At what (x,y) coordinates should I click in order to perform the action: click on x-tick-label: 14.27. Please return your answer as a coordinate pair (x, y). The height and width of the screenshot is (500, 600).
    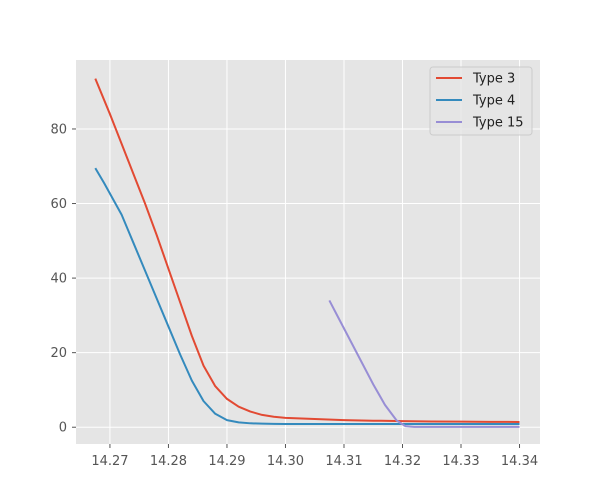
    Looking at the image, I should click on (109, 461).